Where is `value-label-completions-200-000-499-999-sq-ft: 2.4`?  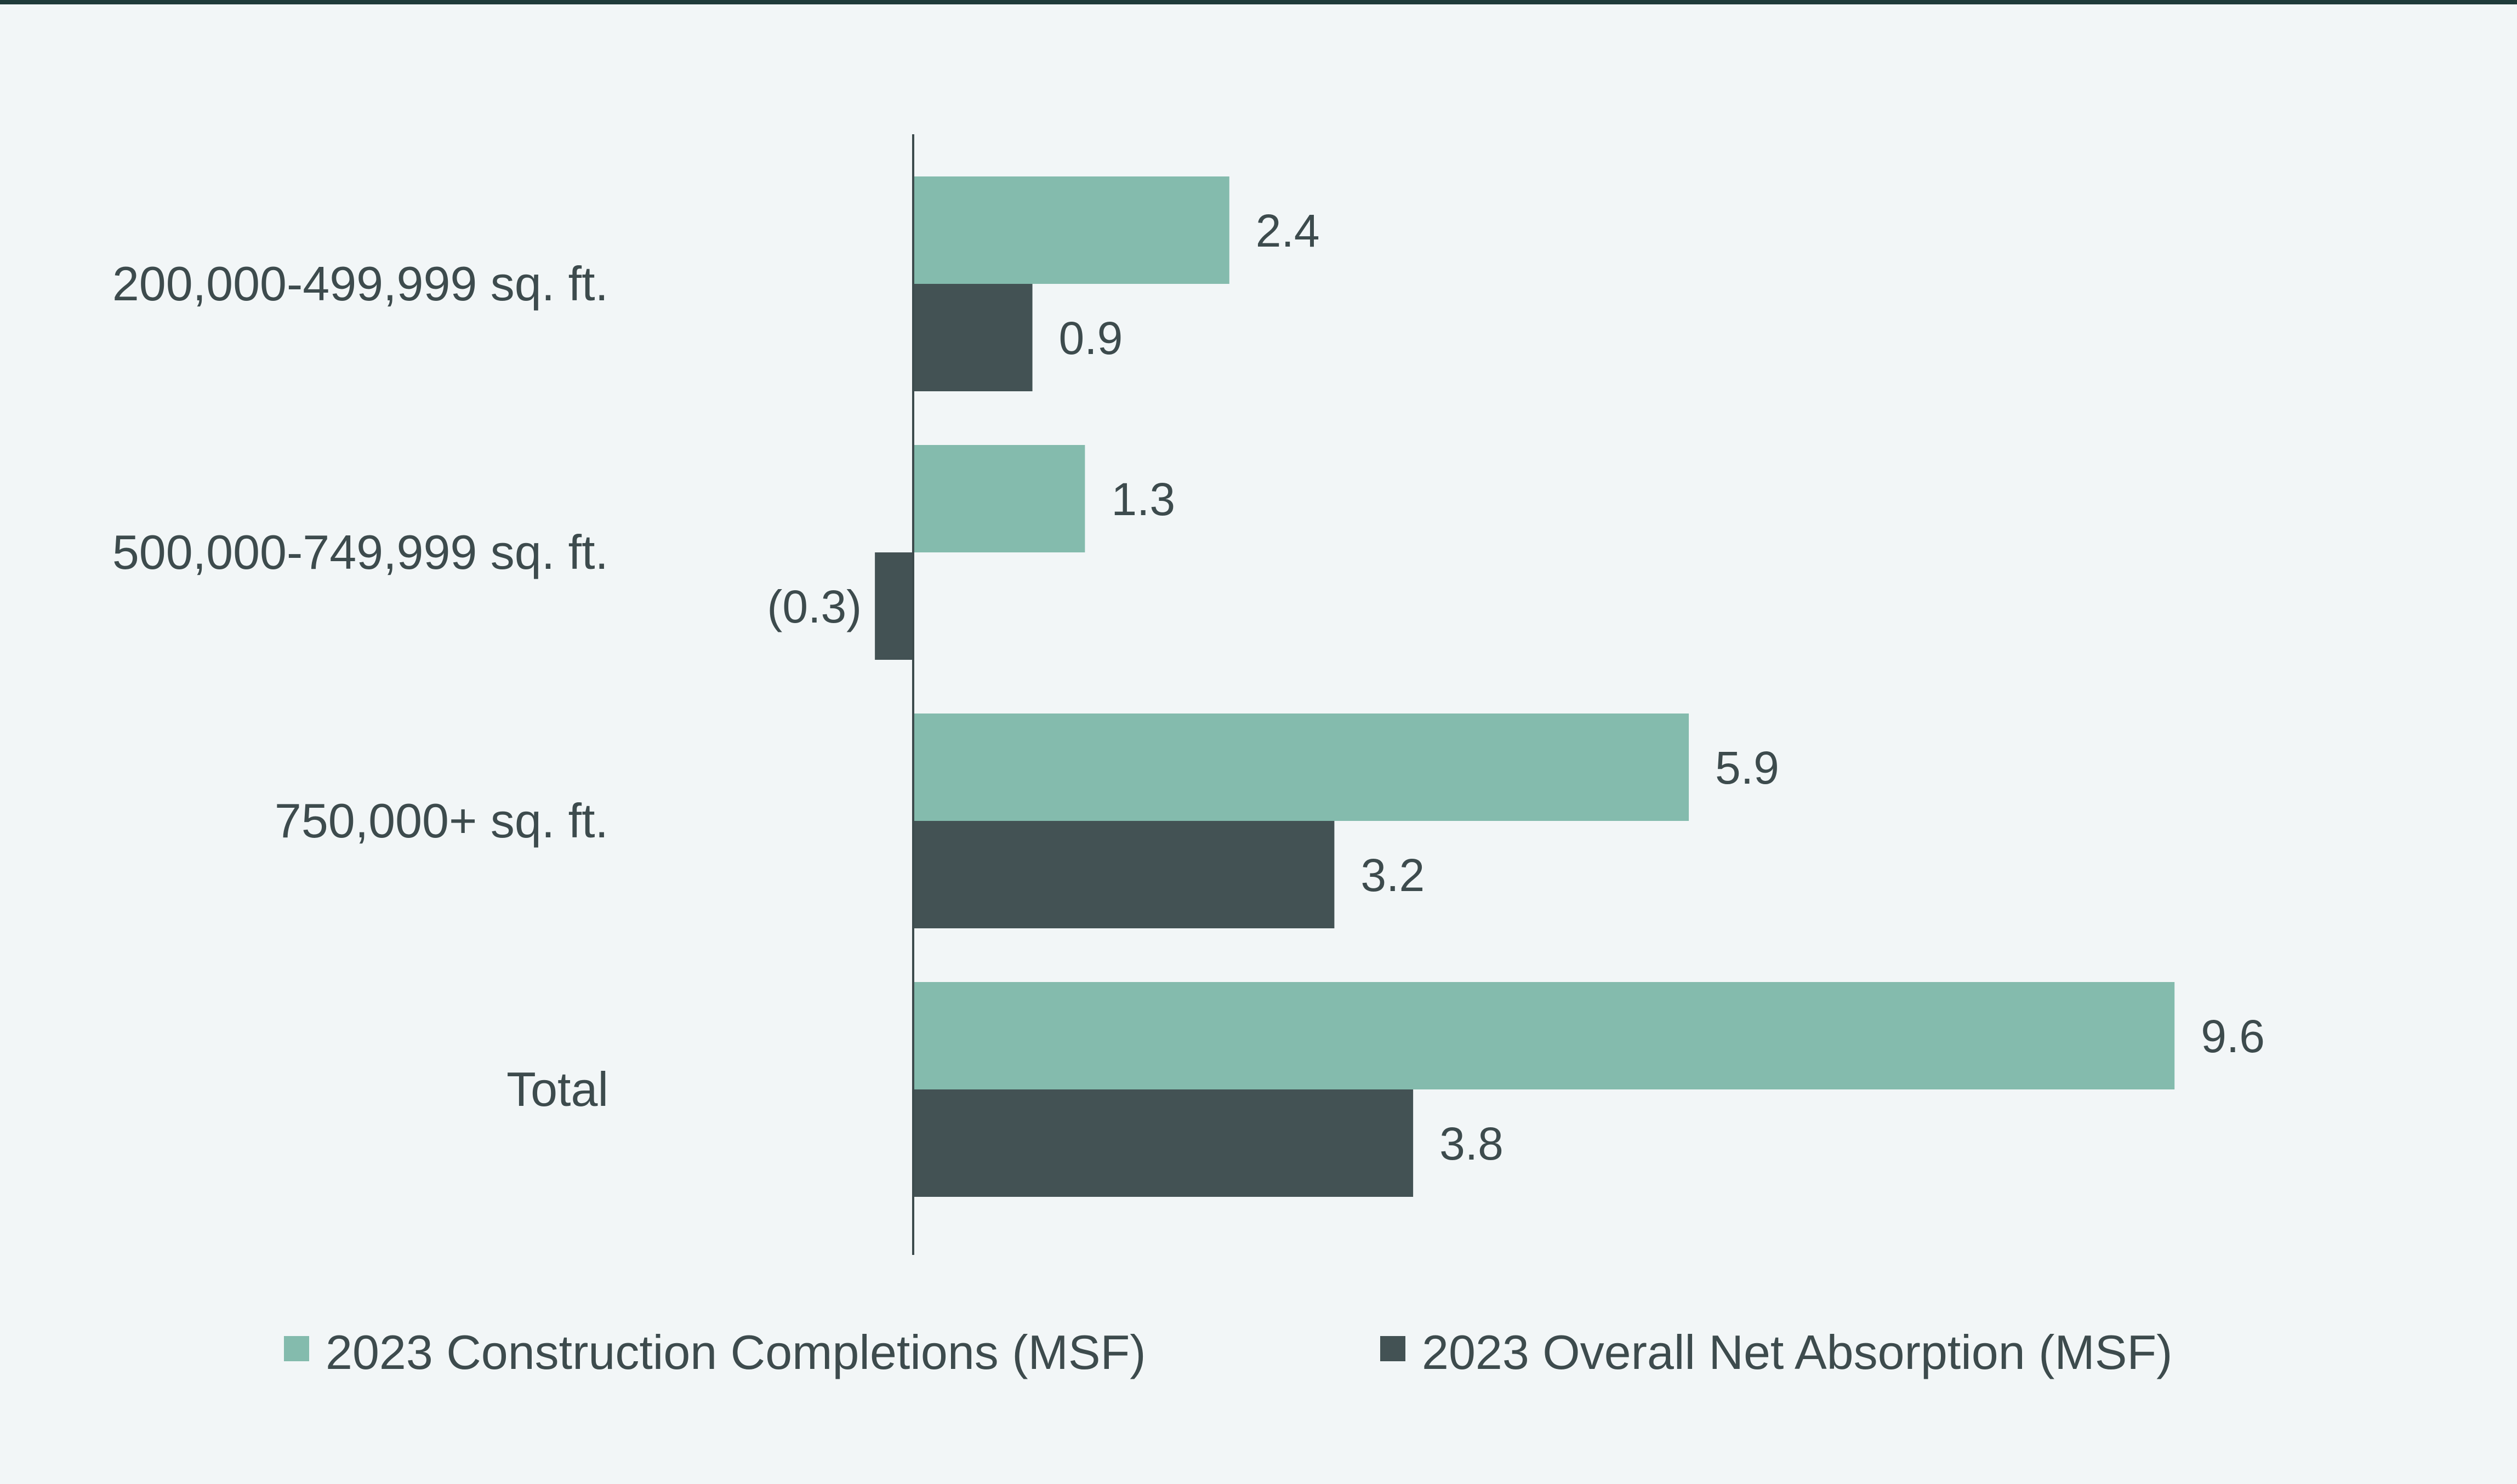 value-label-completions-200-000-499-999-sq-ft: 2.4 is located at coordinates (1288, 230).